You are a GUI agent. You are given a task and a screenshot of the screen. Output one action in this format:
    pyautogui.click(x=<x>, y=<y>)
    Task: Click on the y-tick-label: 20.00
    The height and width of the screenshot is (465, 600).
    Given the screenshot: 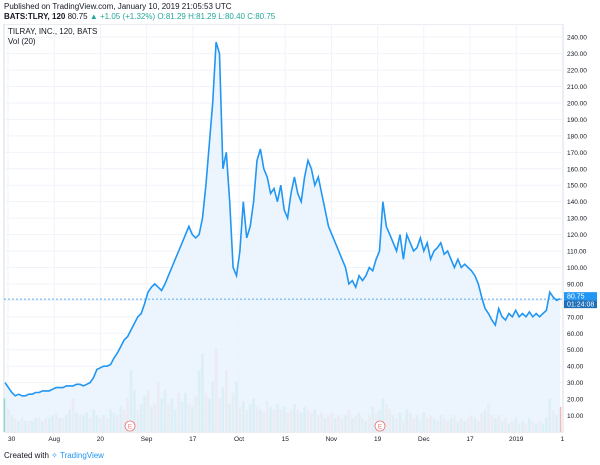 What is the action you would take?
    pyautogui.click(x=575, y=400)
    